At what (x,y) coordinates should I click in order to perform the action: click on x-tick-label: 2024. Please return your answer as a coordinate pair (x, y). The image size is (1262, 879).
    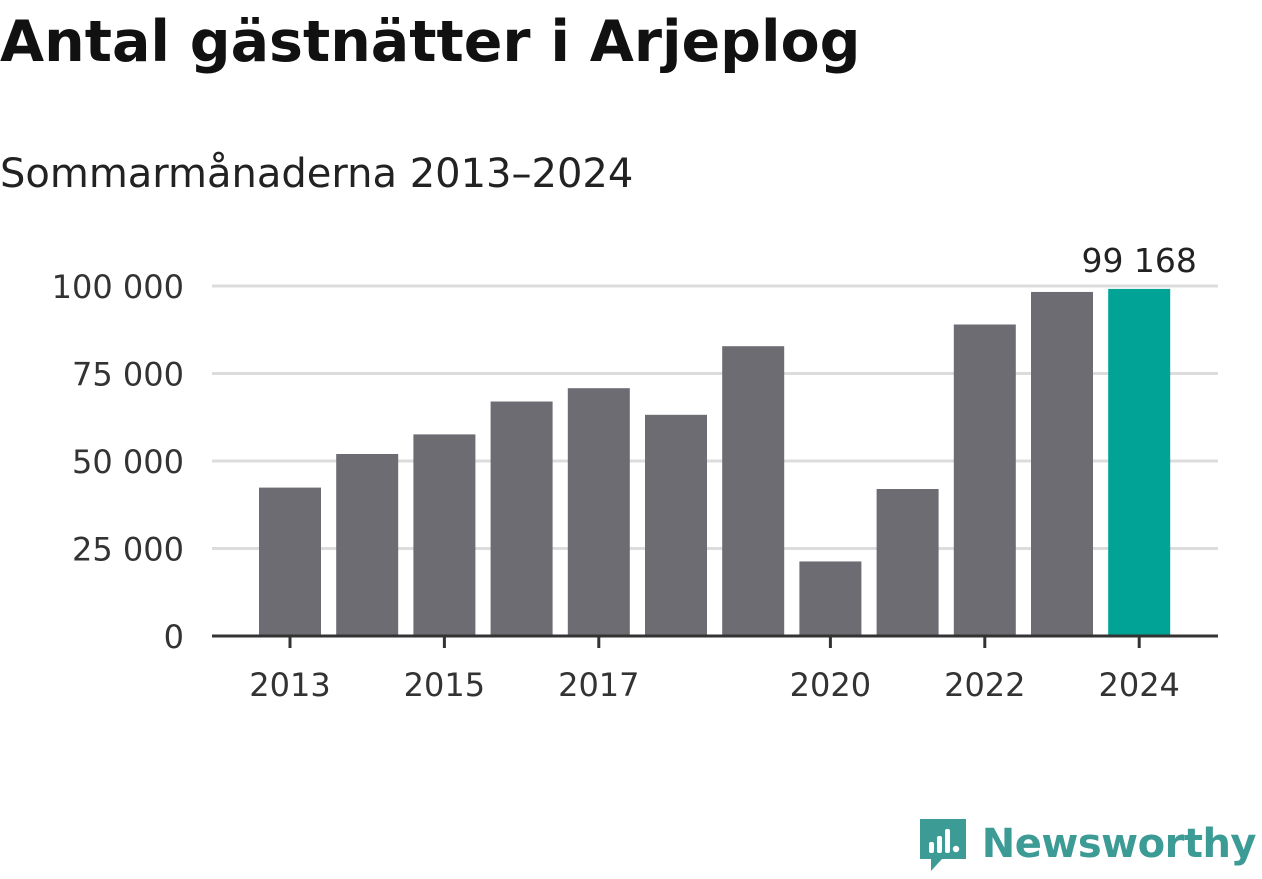
    Looking at the image, I should click on (1138, 685).